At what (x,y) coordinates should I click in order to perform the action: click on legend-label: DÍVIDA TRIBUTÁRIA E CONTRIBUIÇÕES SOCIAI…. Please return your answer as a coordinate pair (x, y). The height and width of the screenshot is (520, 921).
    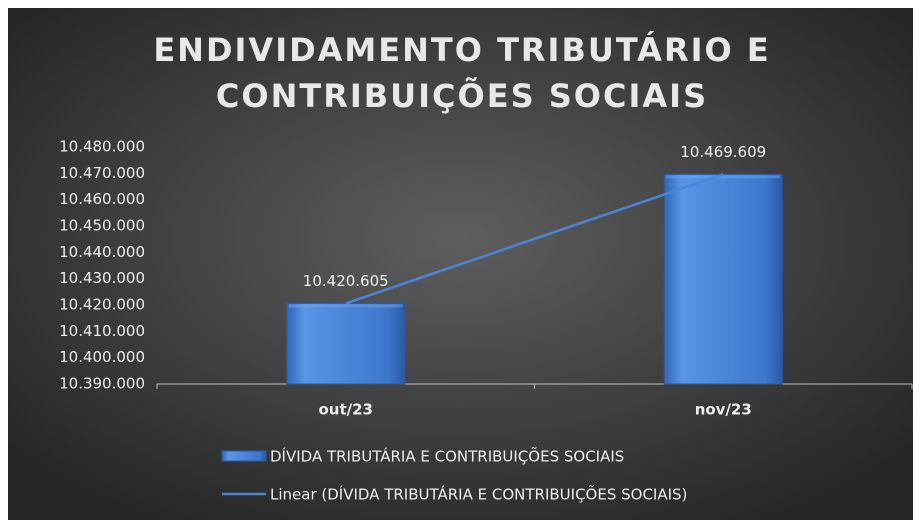
    Looking at the image, I should click on (447, 456).